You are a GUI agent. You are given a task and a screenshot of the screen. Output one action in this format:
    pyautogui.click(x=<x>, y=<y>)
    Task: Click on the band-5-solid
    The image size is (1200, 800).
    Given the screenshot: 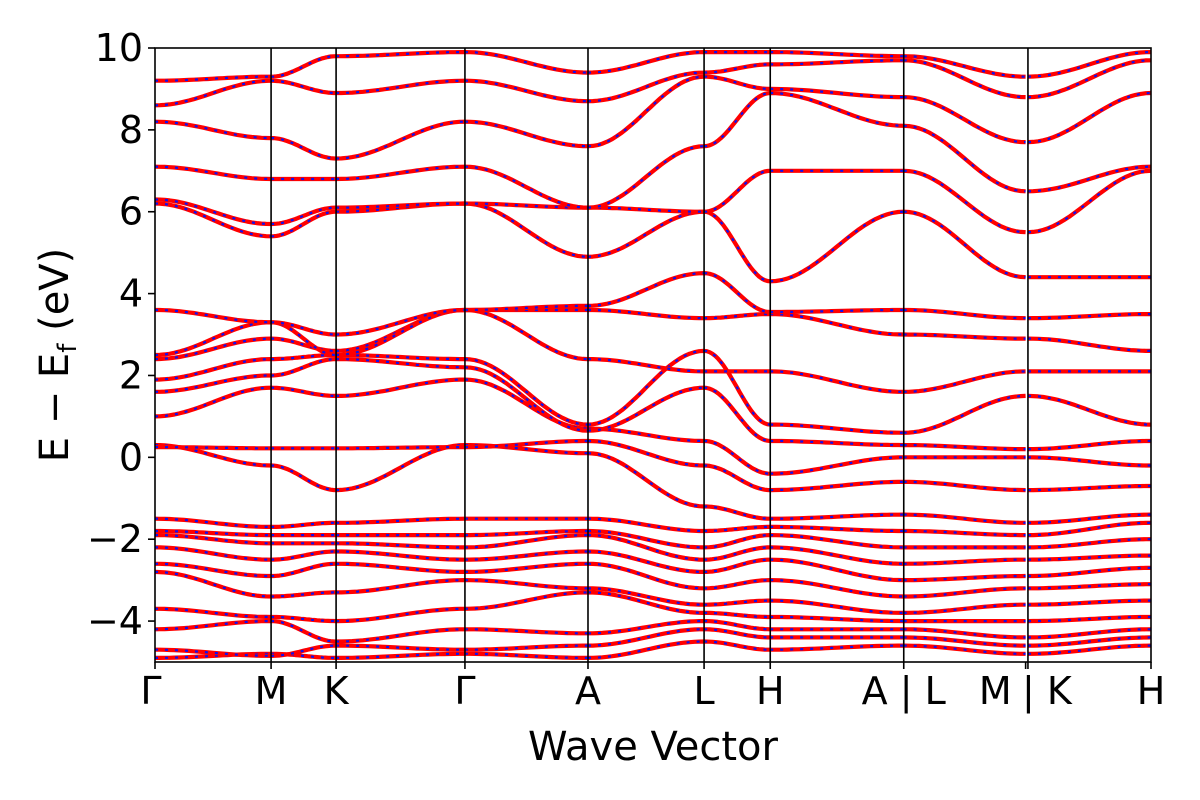 What is the action you would take?
    pyautogui.click(x=653, y=580)
    